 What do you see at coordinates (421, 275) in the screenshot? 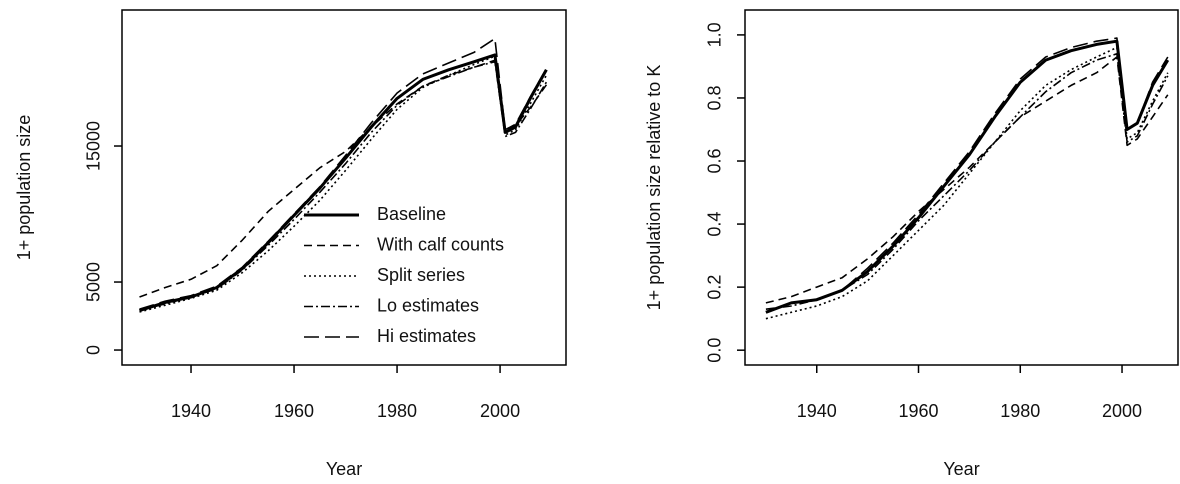
I see `legend-label: Split series` at bounding box center [421, 275].